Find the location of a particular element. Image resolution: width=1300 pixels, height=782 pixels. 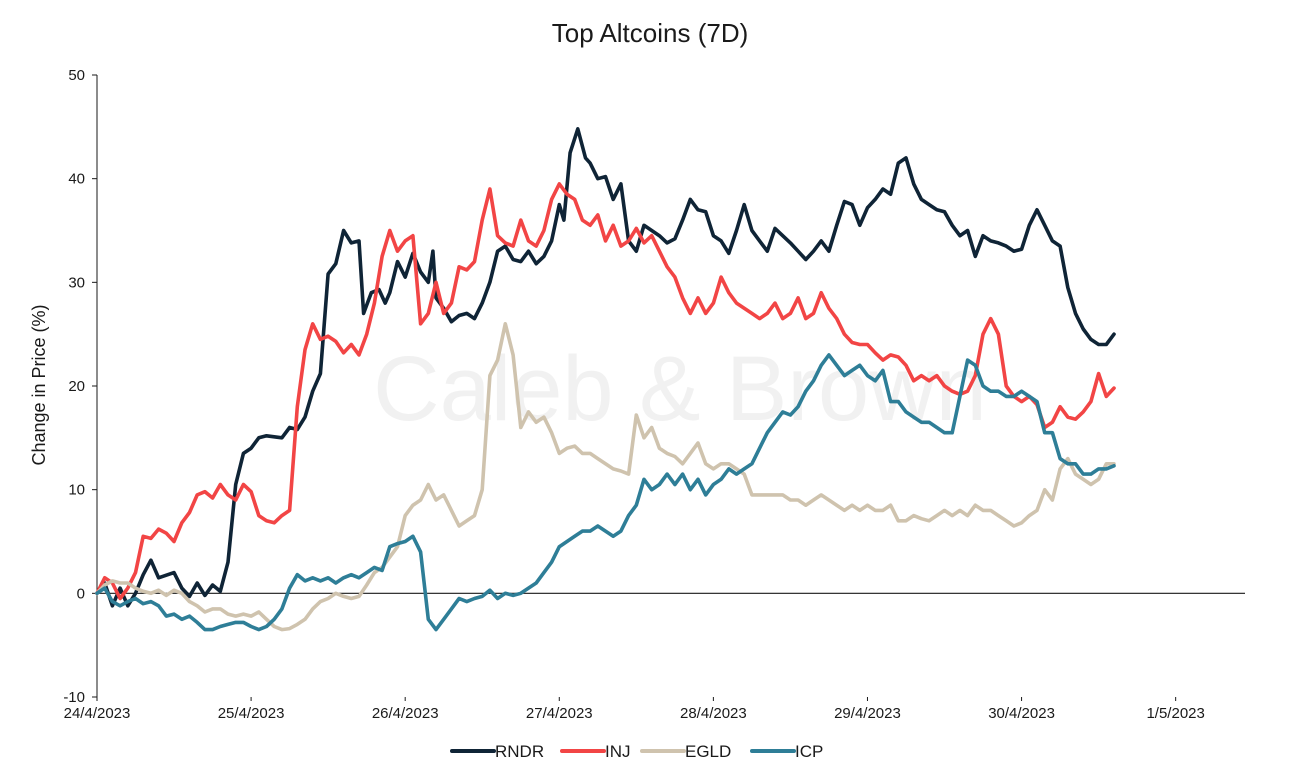

legend: RNDR INJ EGLD ICP is located at coordinates (636, 751).